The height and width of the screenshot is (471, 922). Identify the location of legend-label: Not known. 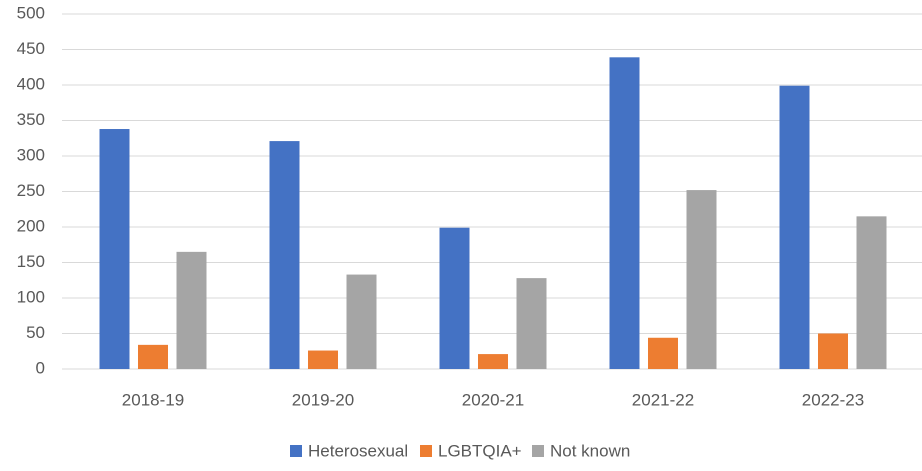
(590, 450).